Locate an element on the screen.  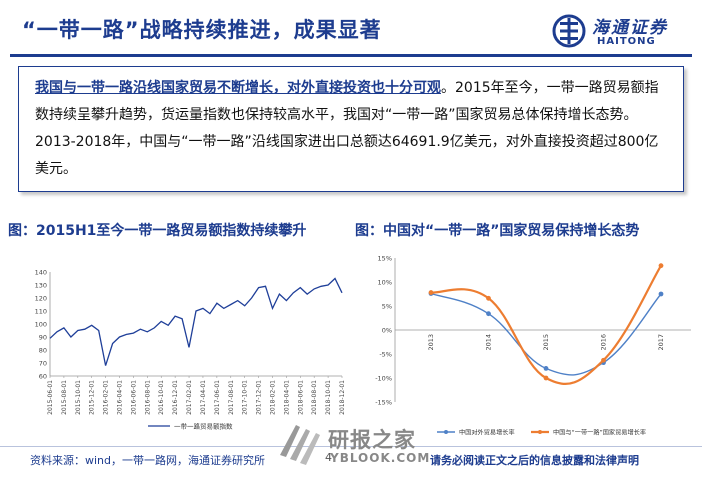
x-tick-label: 2018-12-01 is located at coordinates (342, 397).